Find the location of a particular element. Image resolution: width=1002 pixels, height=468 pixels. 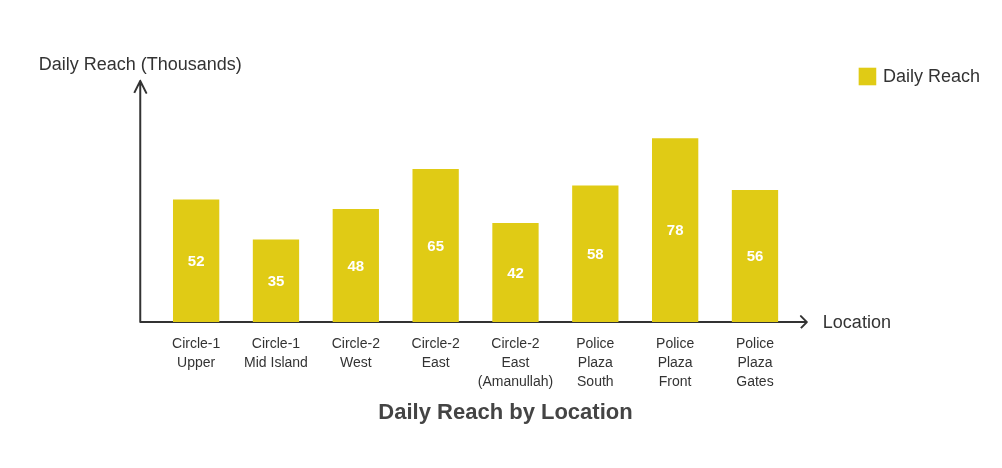

data-label: 48 is located at coordinates (356, 265).